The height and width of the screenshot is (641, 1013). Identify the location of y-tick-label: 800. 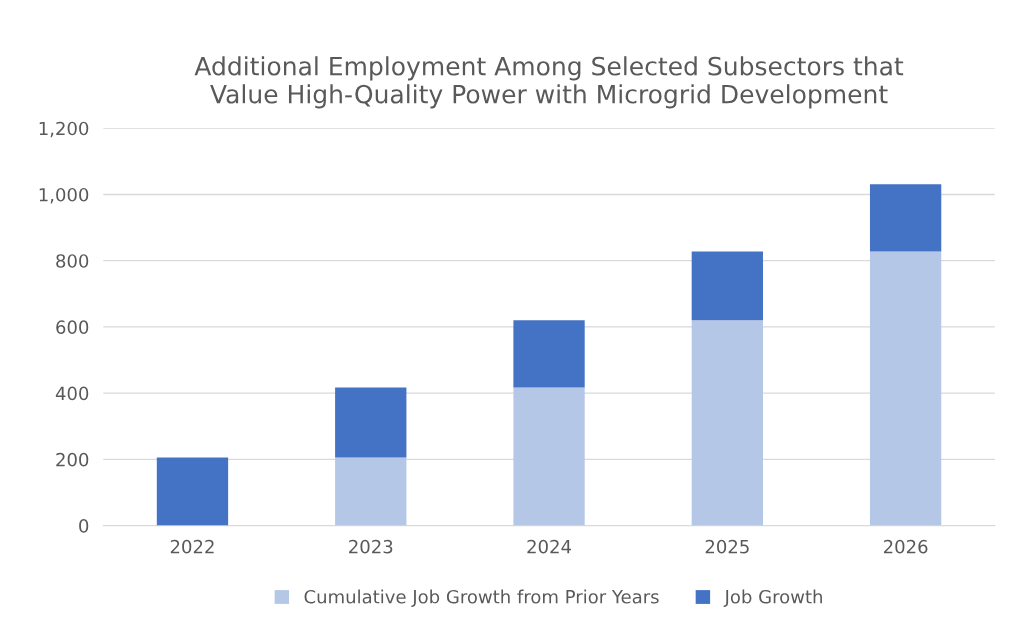
(72, 261).